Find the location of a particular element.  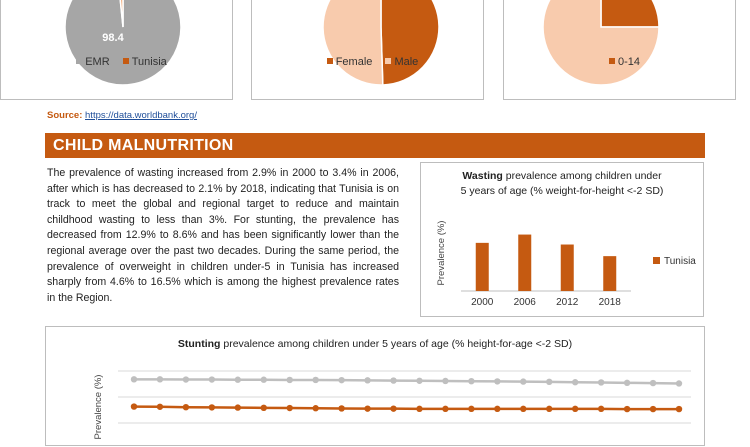

pie-legend: 0-14 is located at coordinates (619, 62).